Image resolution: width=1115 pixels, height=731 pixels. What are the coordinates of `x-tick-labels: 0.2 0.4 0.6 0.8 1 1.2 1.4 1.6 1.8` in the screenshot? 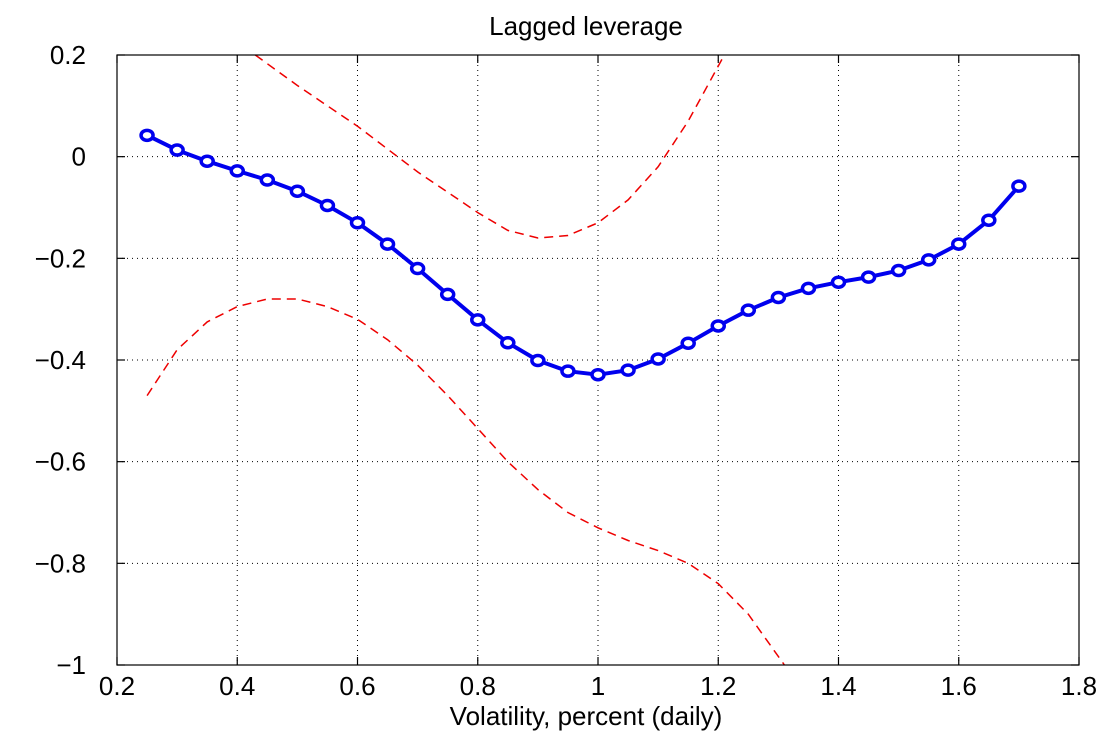 It's located at (598, 686).